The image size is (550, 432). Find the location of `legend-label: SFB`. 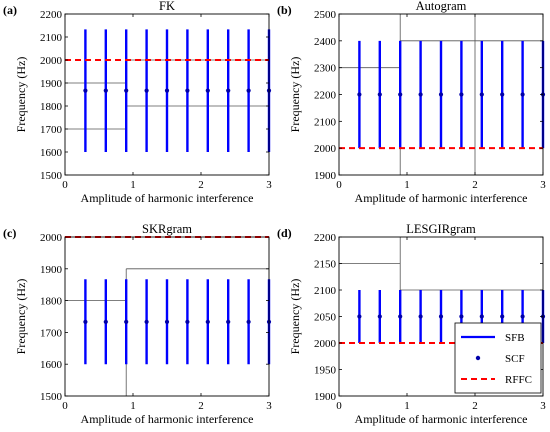

legend-label: SFB is located at coordinates (515, 338).